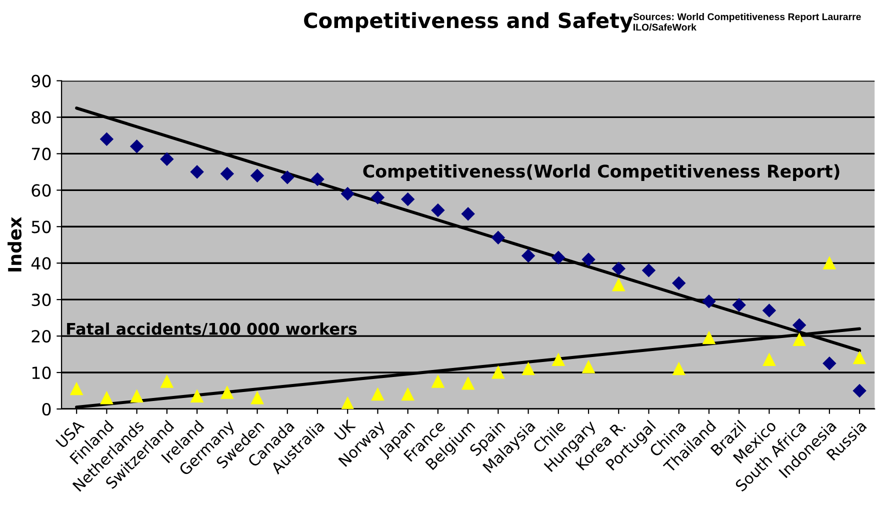 Image resolution: width=879 pixels, height=521 pixels. What do you see at coordinates (46, 409) in the screenshot?
I see `y-tick-label: 0` at bounding box center [46, 409].